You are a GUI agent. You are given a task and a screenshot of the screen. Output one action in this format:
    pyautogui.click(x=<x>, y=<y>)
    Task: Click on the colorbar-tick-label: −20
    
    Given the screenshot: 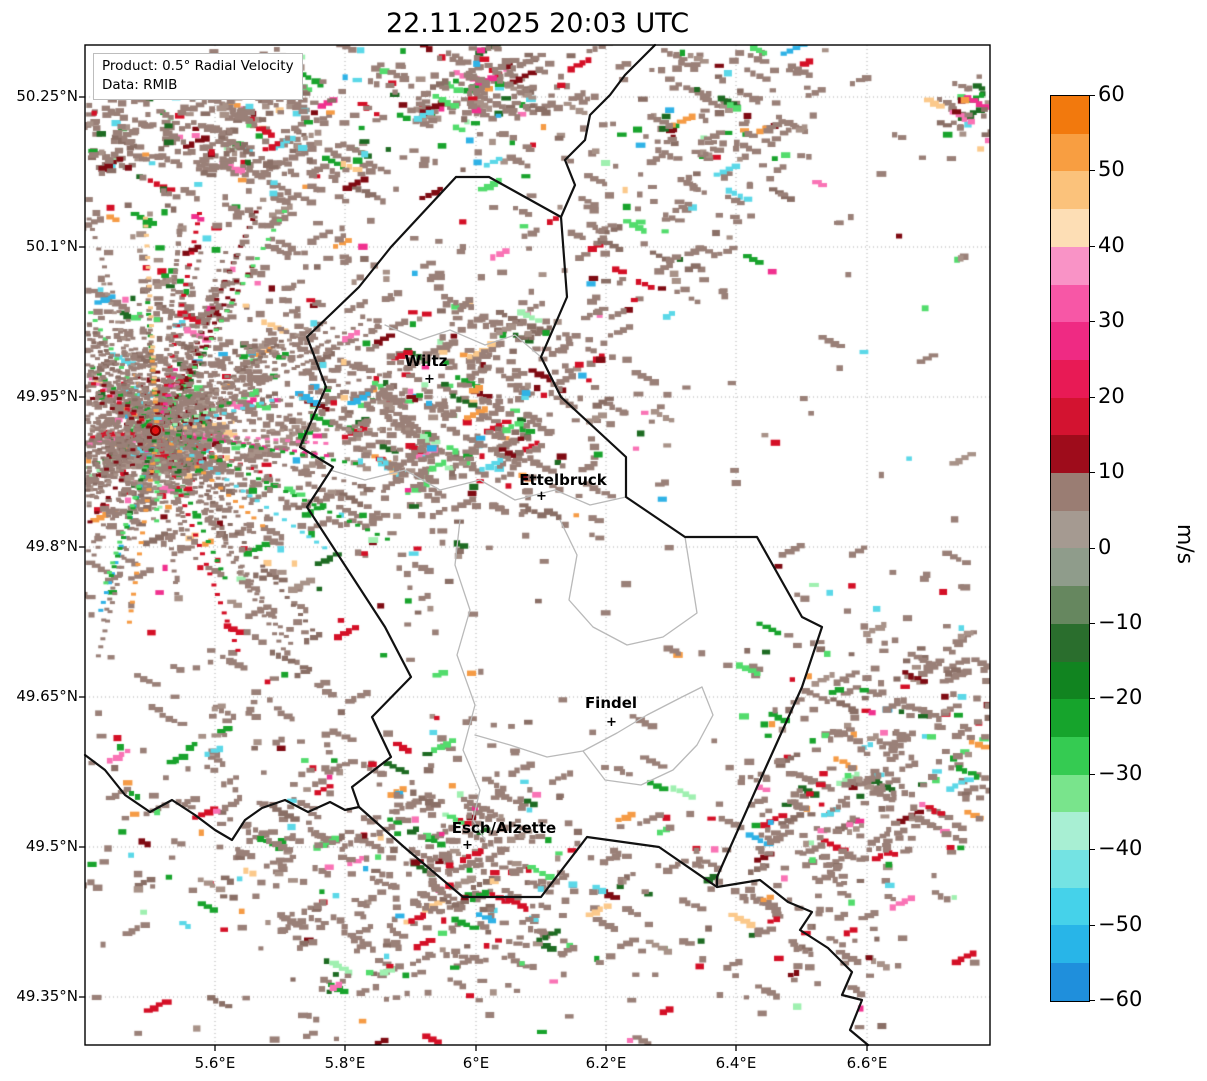 What is the action you would take?
    pyautogui.click(x=1120, y=697)
    